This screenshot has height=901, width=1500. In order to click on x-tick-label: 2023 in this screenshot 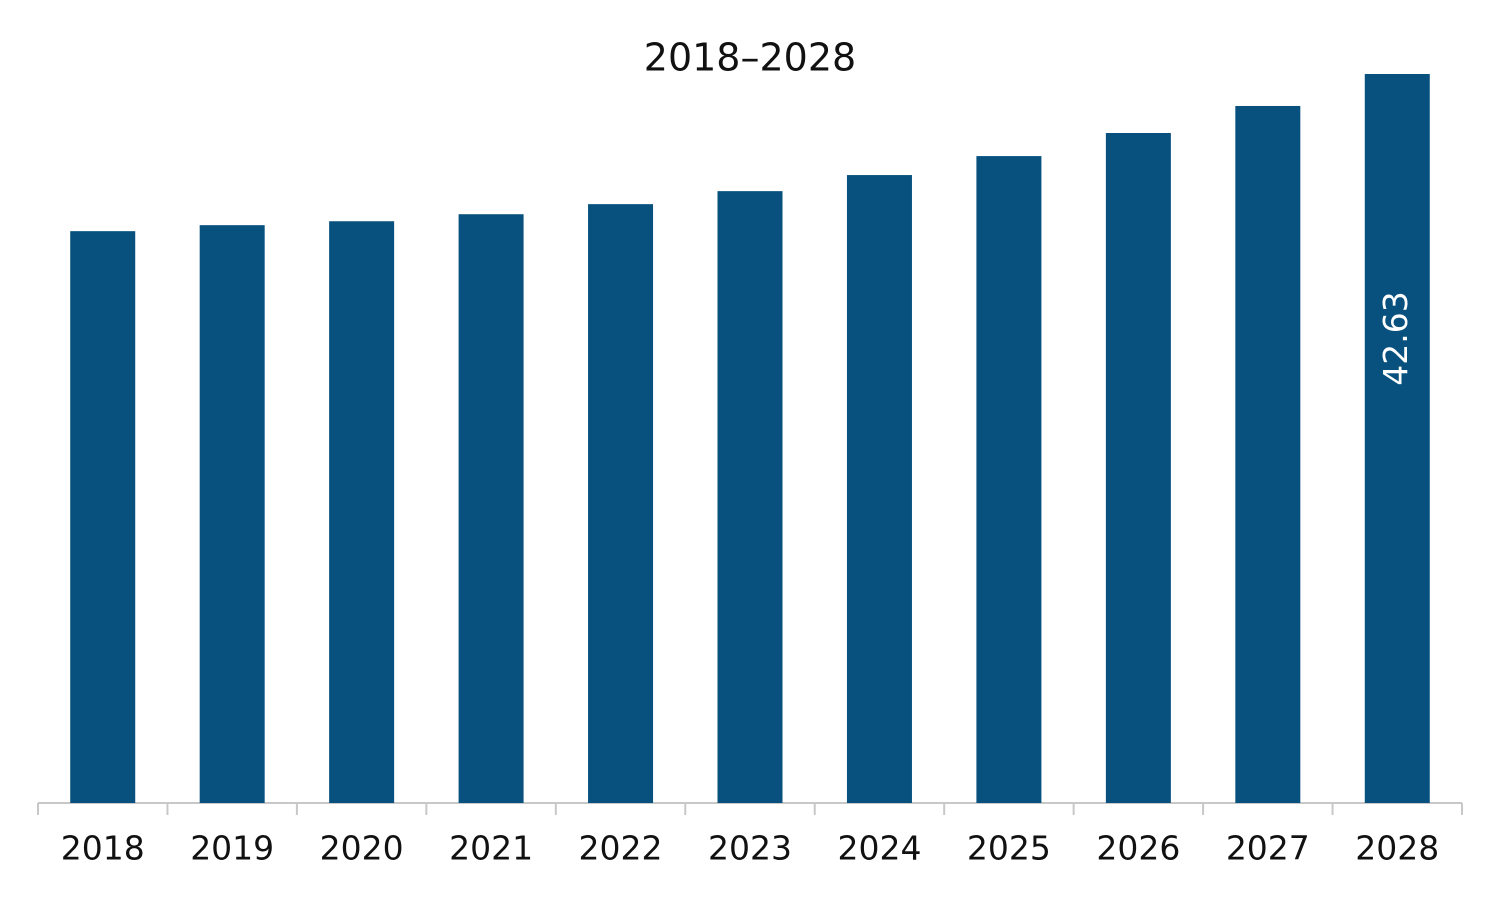, I will do `click(750, 848)`.